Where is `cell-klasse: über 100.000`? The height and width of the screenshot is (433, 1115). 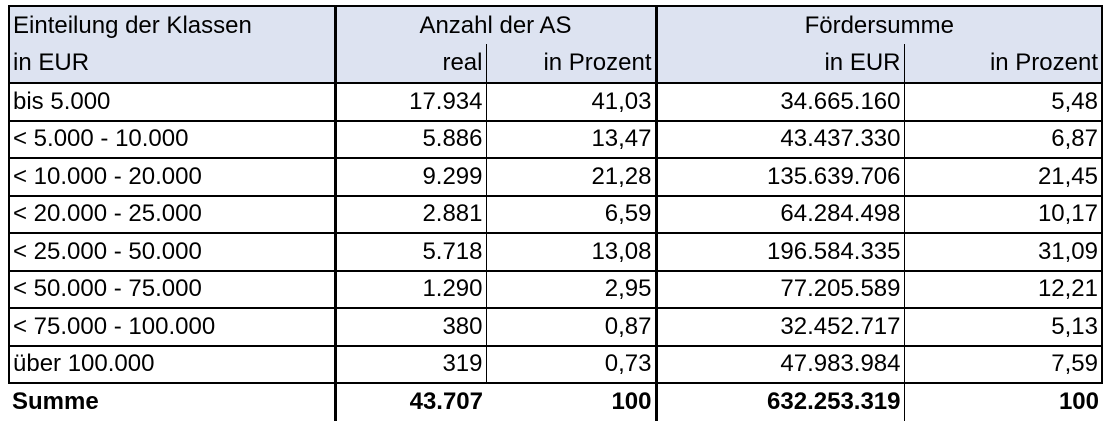
cell-klasse: über 100.000 is located at coordinates (171, 363).